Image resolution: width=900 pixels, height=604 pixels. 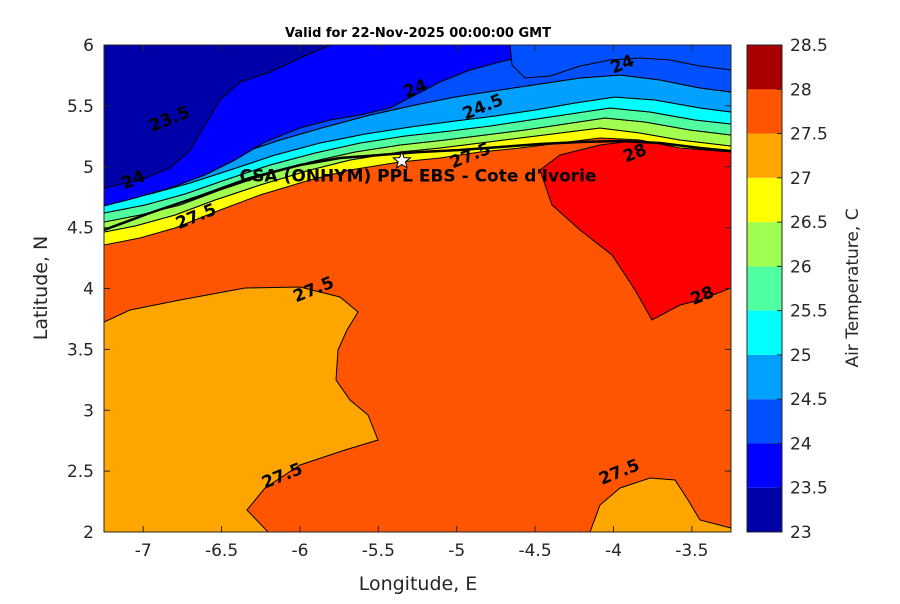 I want to click on y-tick-label: 2.5, so click(x=80, y=472).